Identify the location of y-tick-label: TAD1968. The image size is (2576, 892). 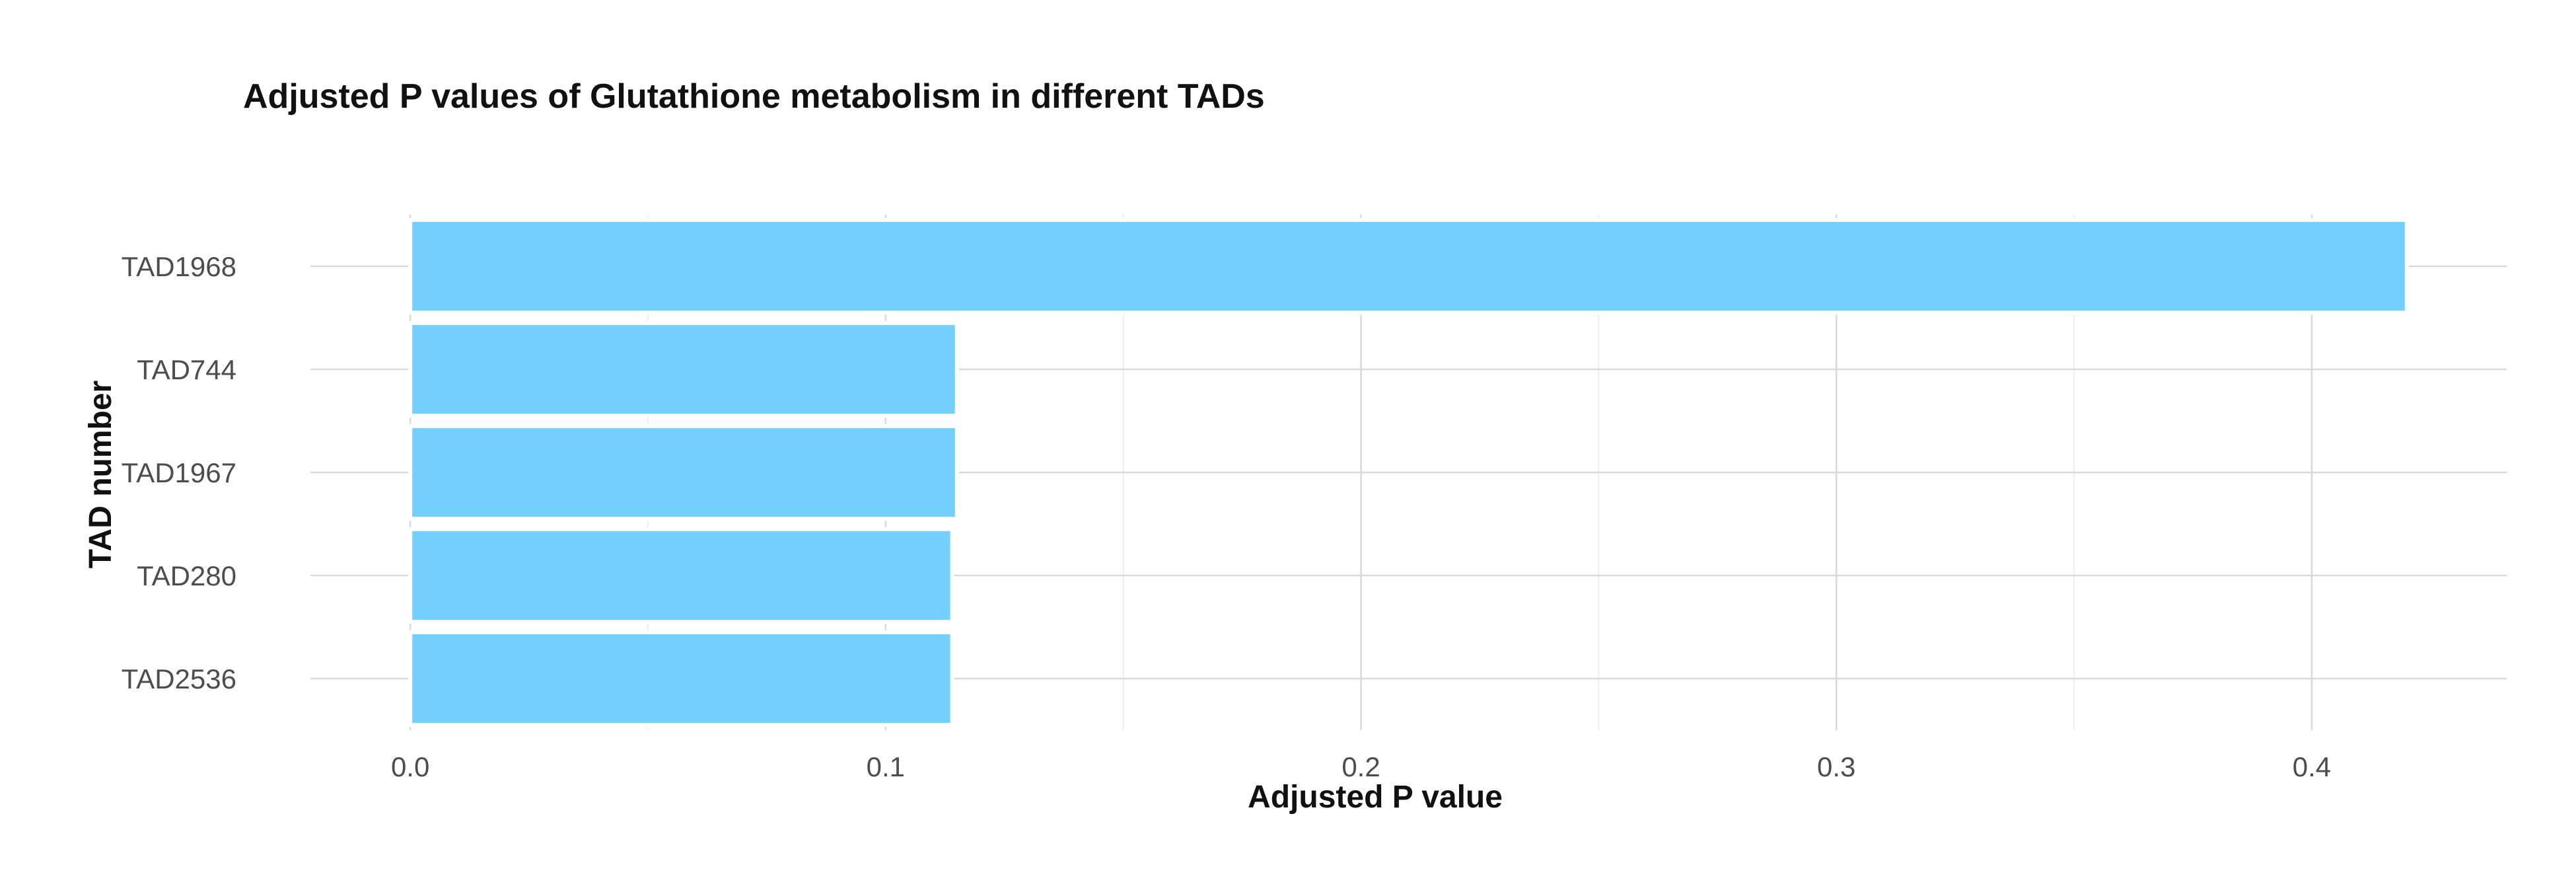
(179, 266).